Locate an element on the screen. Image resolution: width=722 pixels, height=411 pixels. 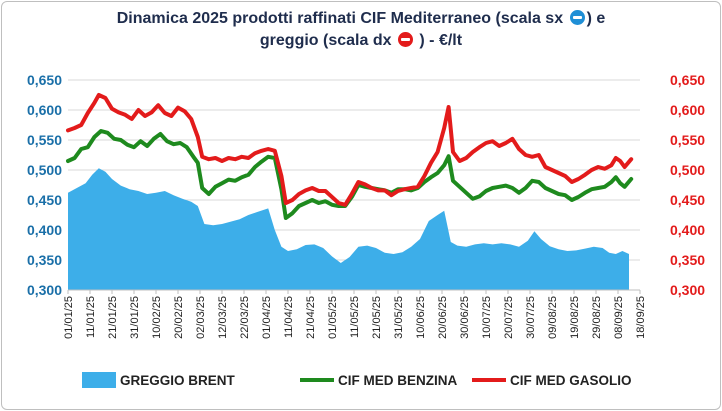
y-right-tick-label: 0,450 is located at coordinates (687, 200).